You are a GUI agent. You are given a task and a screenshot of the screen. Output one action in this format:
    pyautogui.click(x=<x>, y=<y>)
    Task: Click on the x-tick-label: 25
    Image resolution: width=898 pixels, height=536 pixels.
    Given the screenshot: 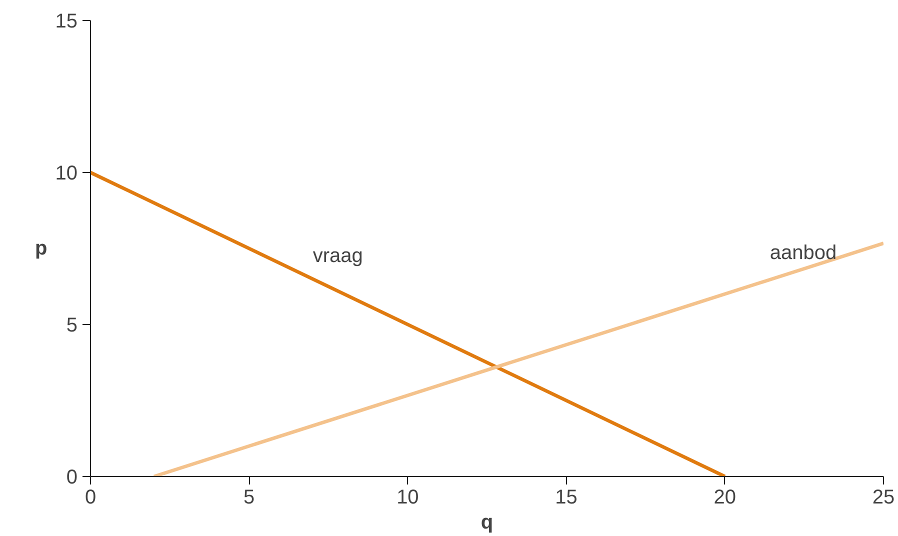 What is the action you would take?
    pyautogui.click(x=883, y=497)
    